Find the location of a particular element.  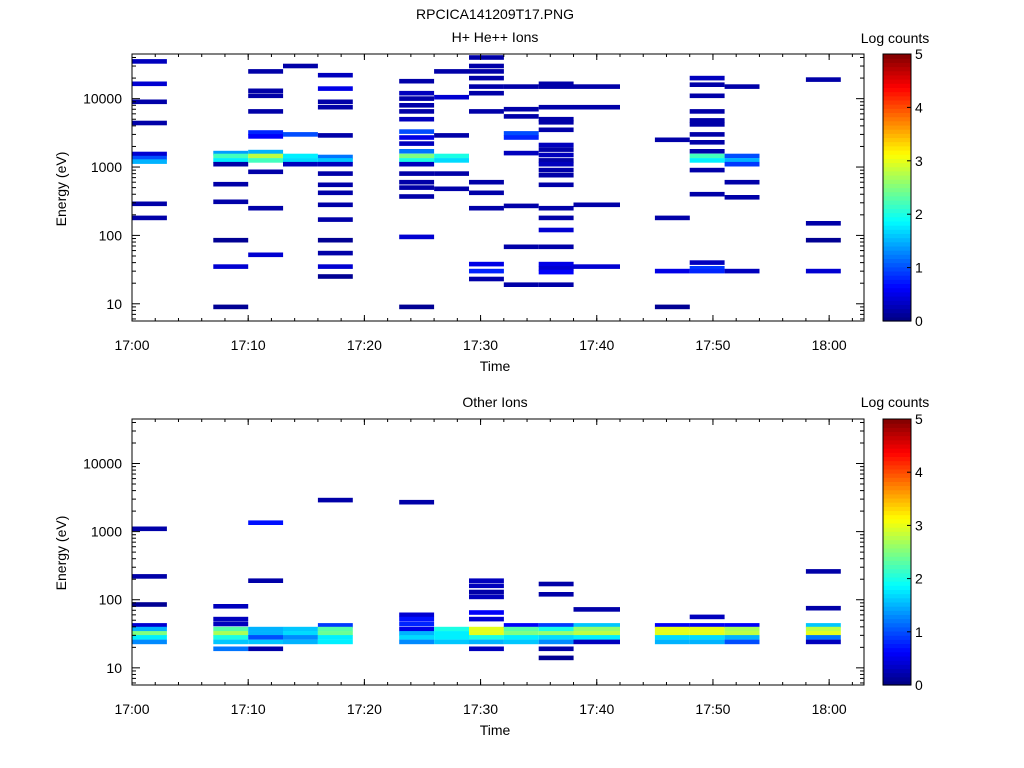

colorbar-bottom: 0 1 2 3 4 5 is located at coordinates (902, 552).